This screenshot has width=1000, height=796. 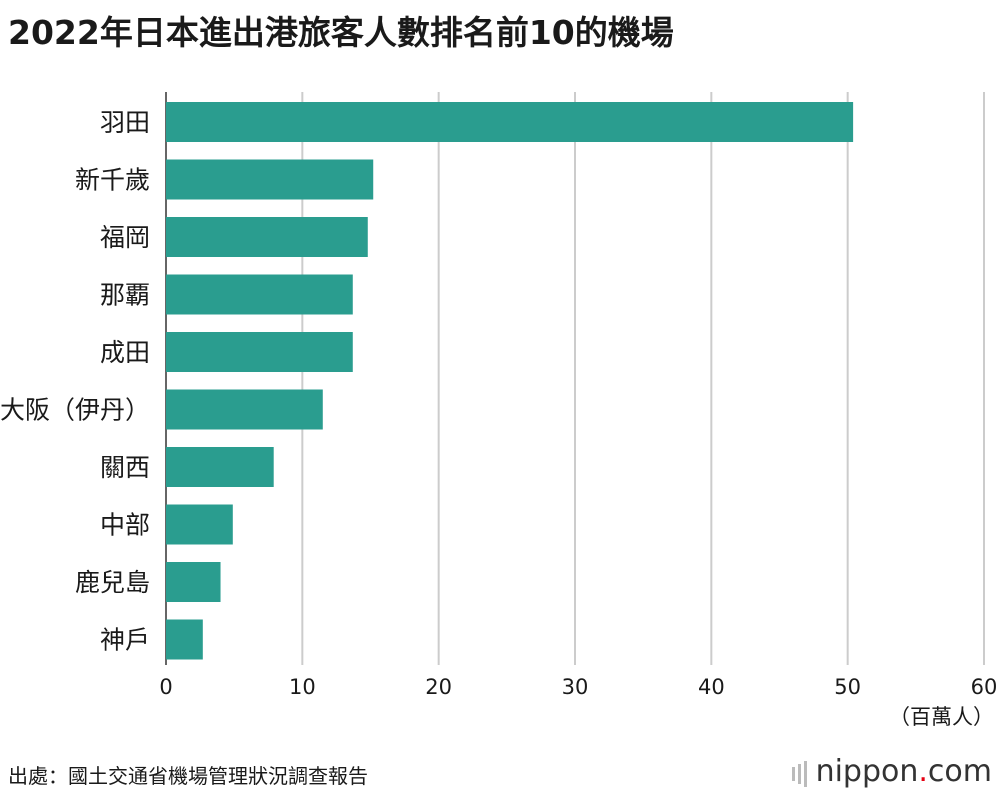 I want to click on logo-text-main: nippon, so click(x=867, y=771).